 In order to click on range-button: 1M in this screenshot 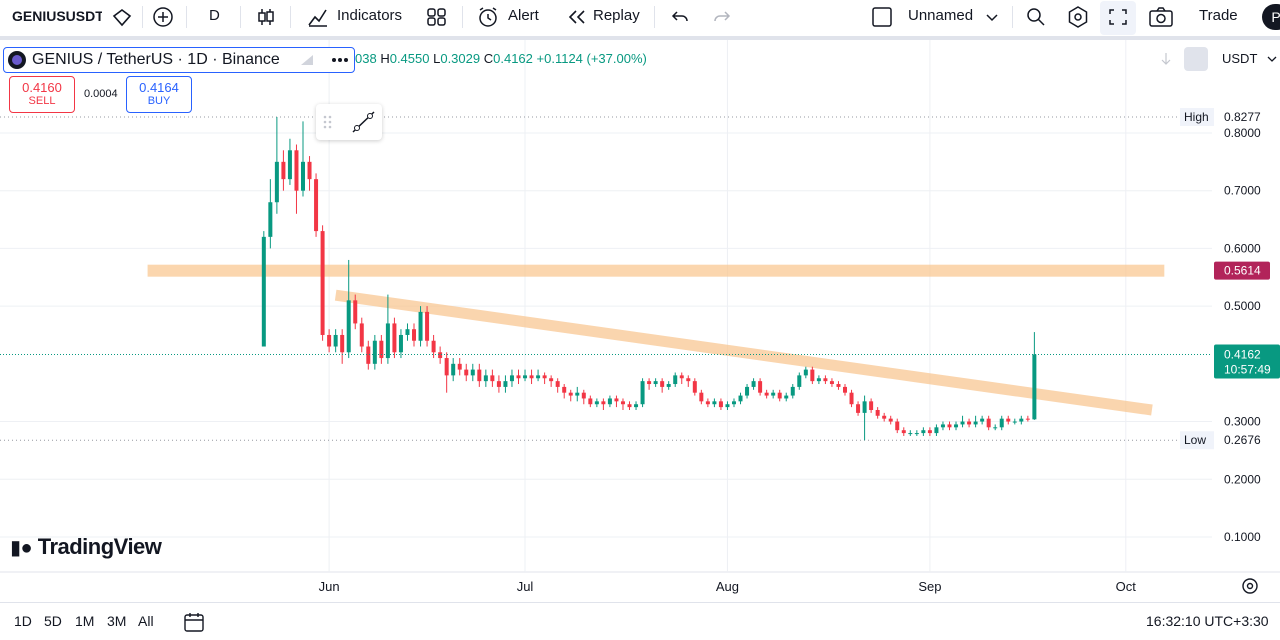, I will do `click(85, 621)`.